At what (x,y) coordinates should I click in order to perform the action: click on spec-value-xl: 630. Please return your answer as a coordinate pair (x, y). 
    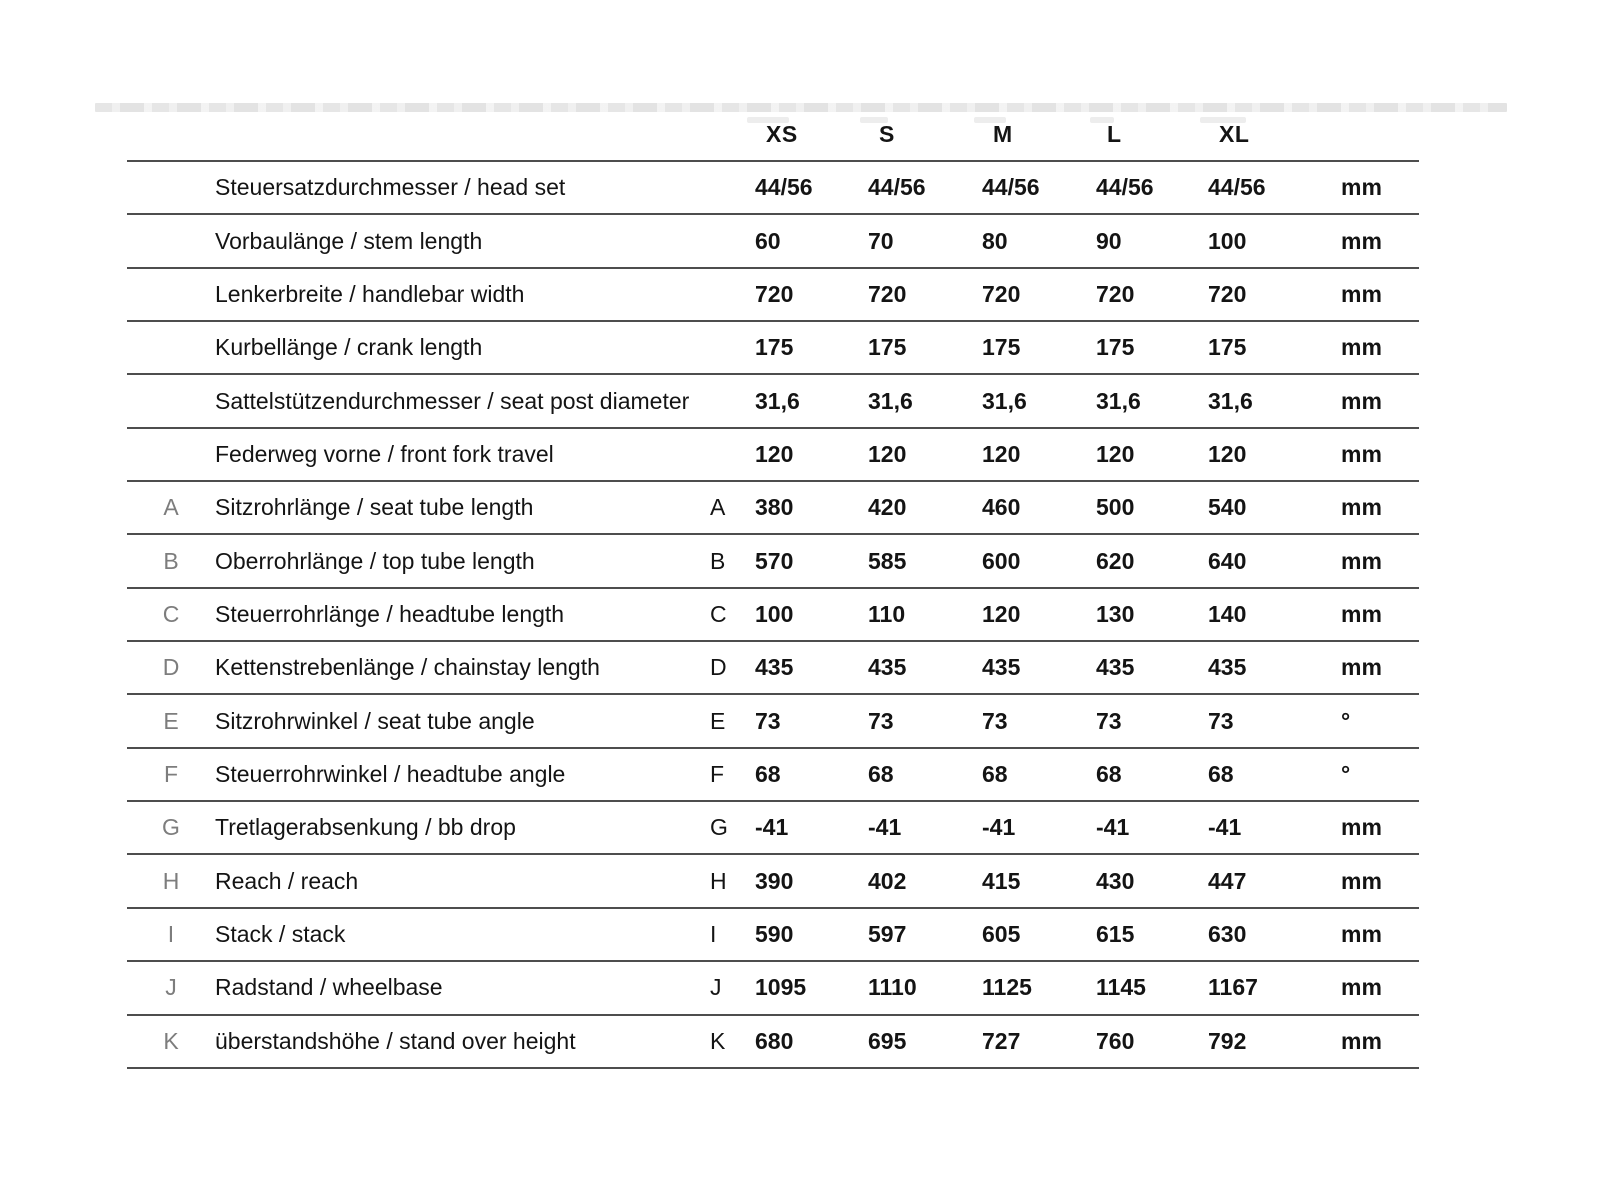
    Looking at the image, I should click on (1227, 933).